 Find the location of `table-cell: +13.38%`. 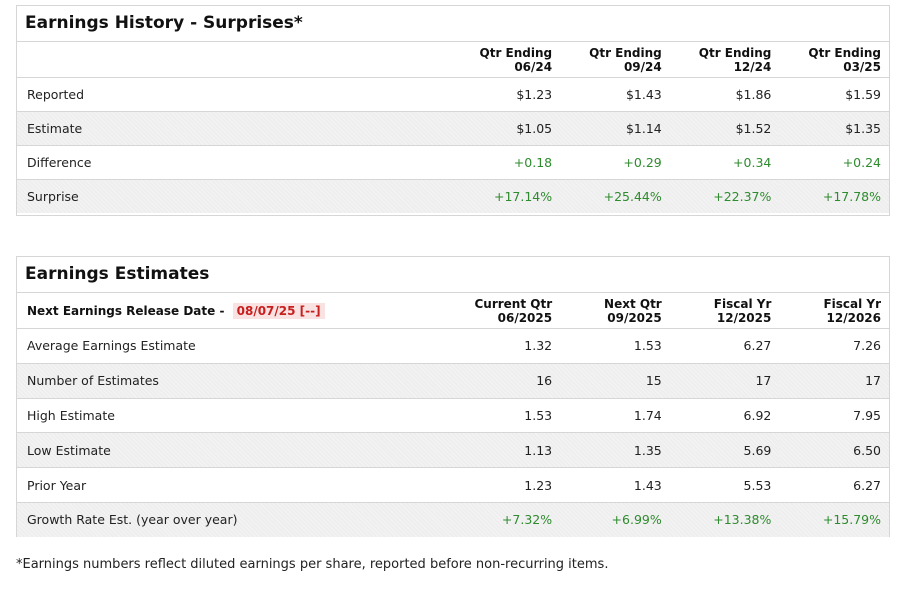

table-cell: +13.38% is located at coordinates (724, 519).